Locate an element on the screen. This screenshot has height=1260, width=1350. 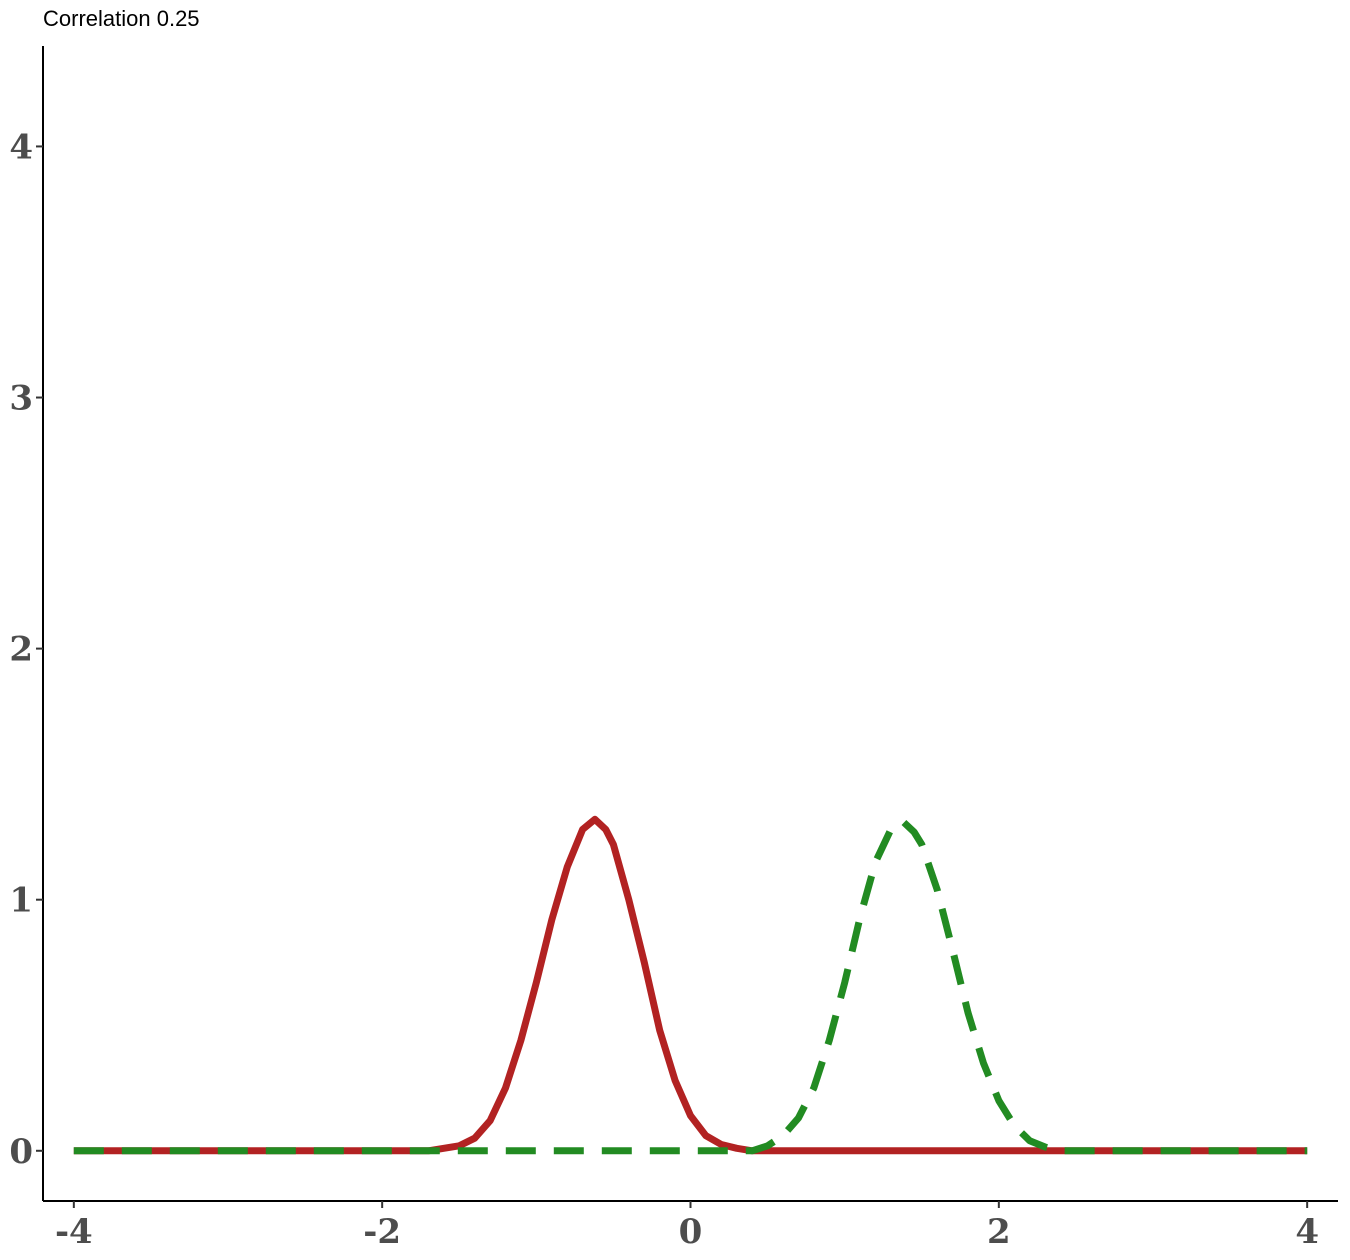
y-tick-label: 0 is located at coordinates (21, 1152).